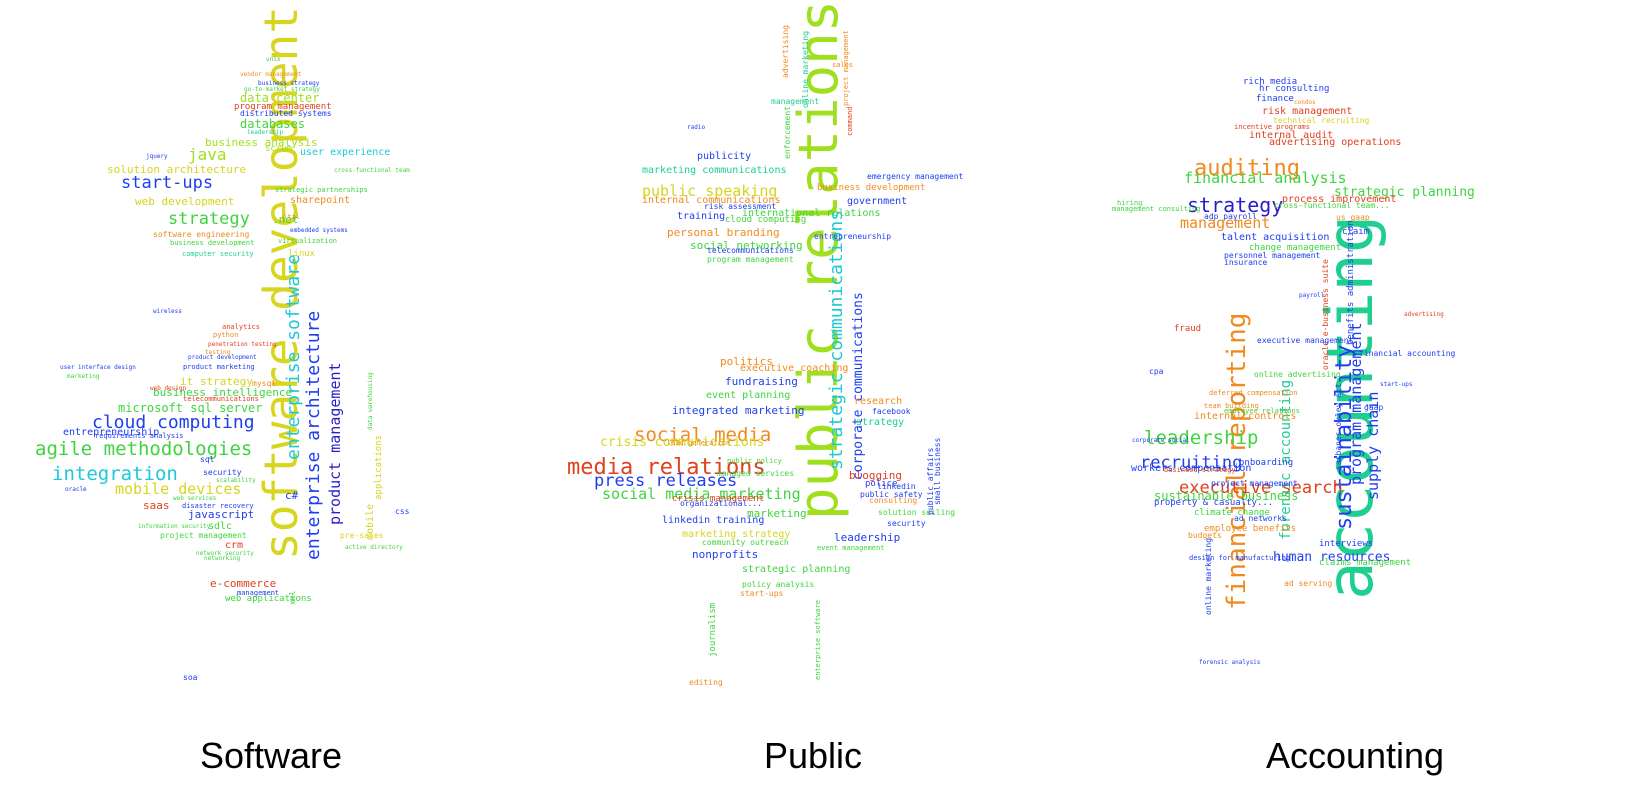  Describe the element at coordinates (313, 435) in the screenshot. I see `cloud-word: enterprise architecture` at that location.